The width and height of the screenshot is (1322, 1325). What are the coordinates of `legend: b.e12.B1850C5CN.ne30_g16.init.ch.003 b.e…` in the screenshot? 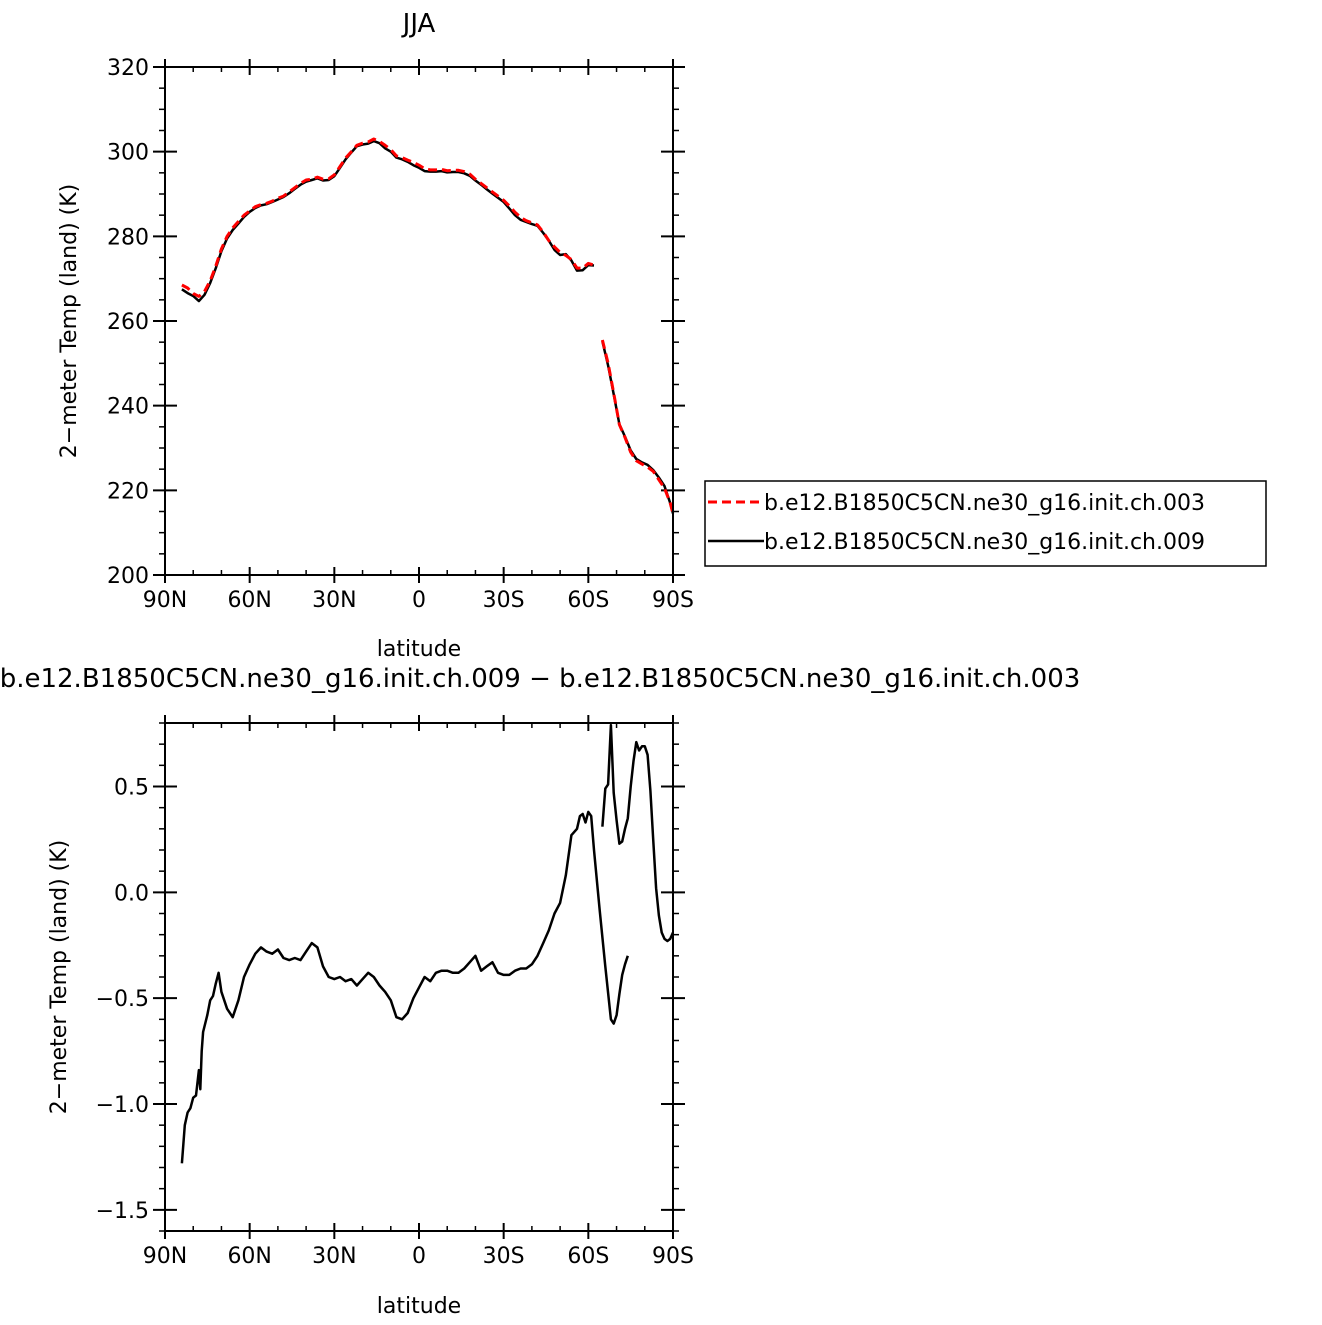 It's located at (985, 523).